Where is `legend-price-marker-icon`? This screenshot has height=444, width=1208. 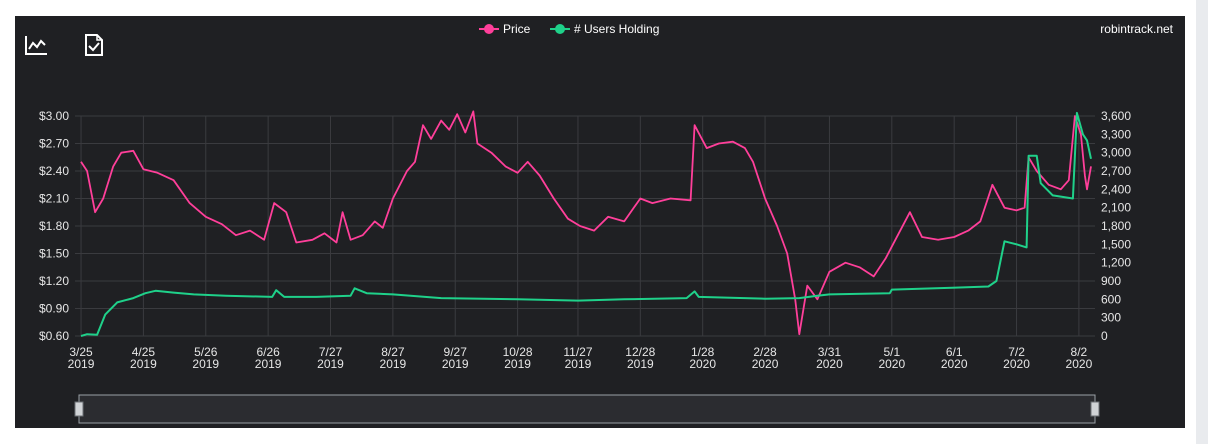
legend-price-marker-icon is located at coordinates (489, 29).